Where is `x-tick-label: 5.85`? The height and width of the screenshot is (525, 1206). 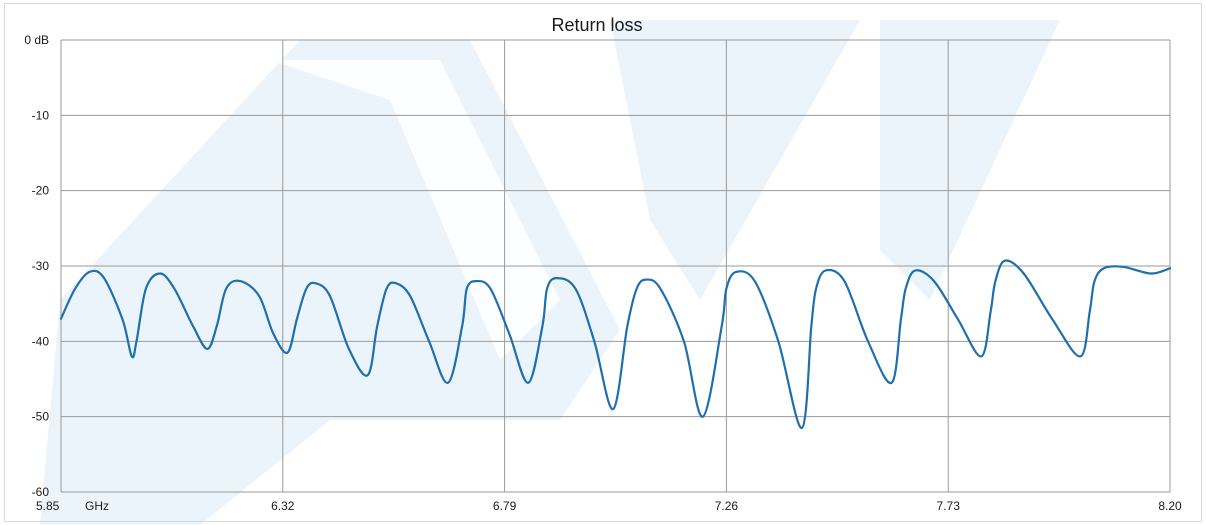 x-tick-label: 5.85 is located at coordinates (48, 506).